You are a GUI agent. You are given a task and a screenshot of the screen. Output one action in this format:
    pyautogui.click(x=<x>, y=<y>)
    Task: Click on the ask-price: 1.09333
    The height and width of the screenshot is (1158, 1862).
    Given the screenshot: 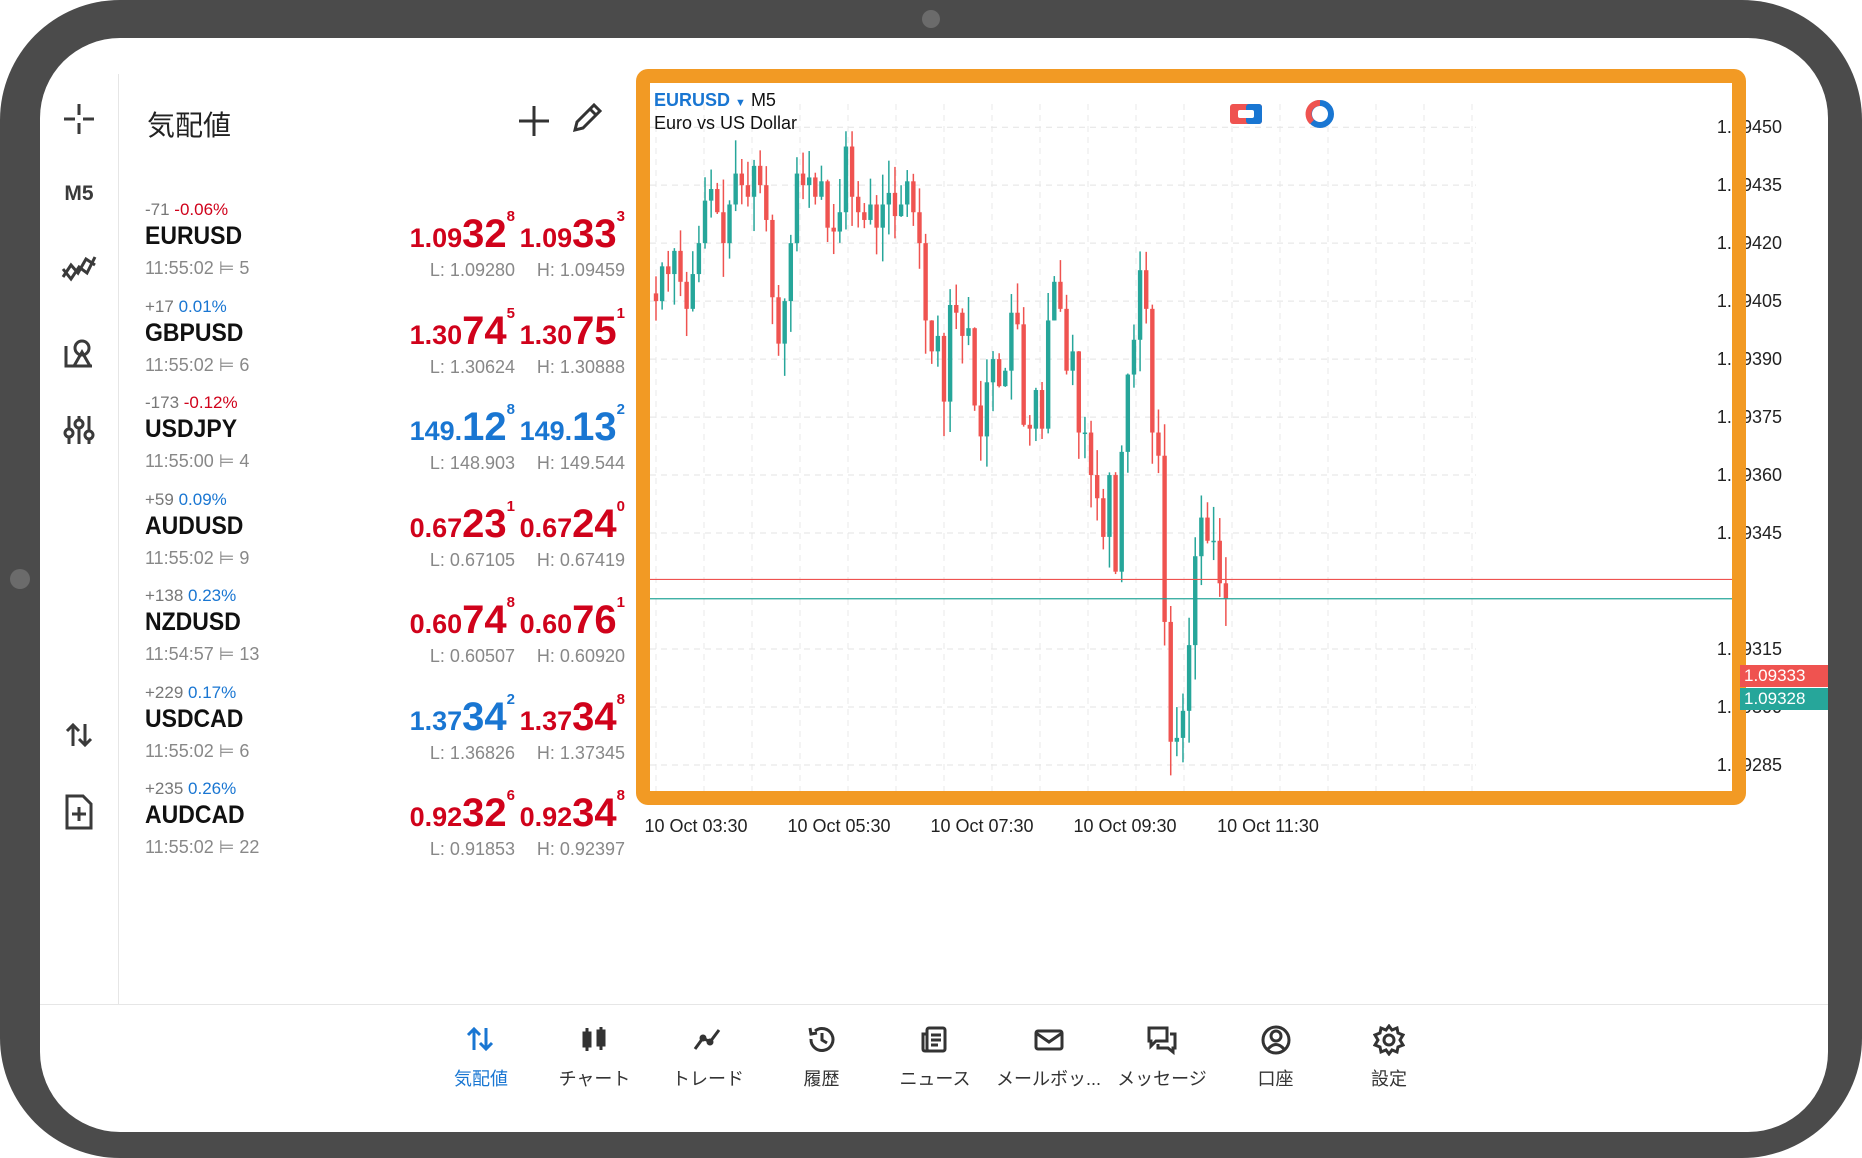 What is the action you would take?
    pyautogui.click(x=572, y=232)
    